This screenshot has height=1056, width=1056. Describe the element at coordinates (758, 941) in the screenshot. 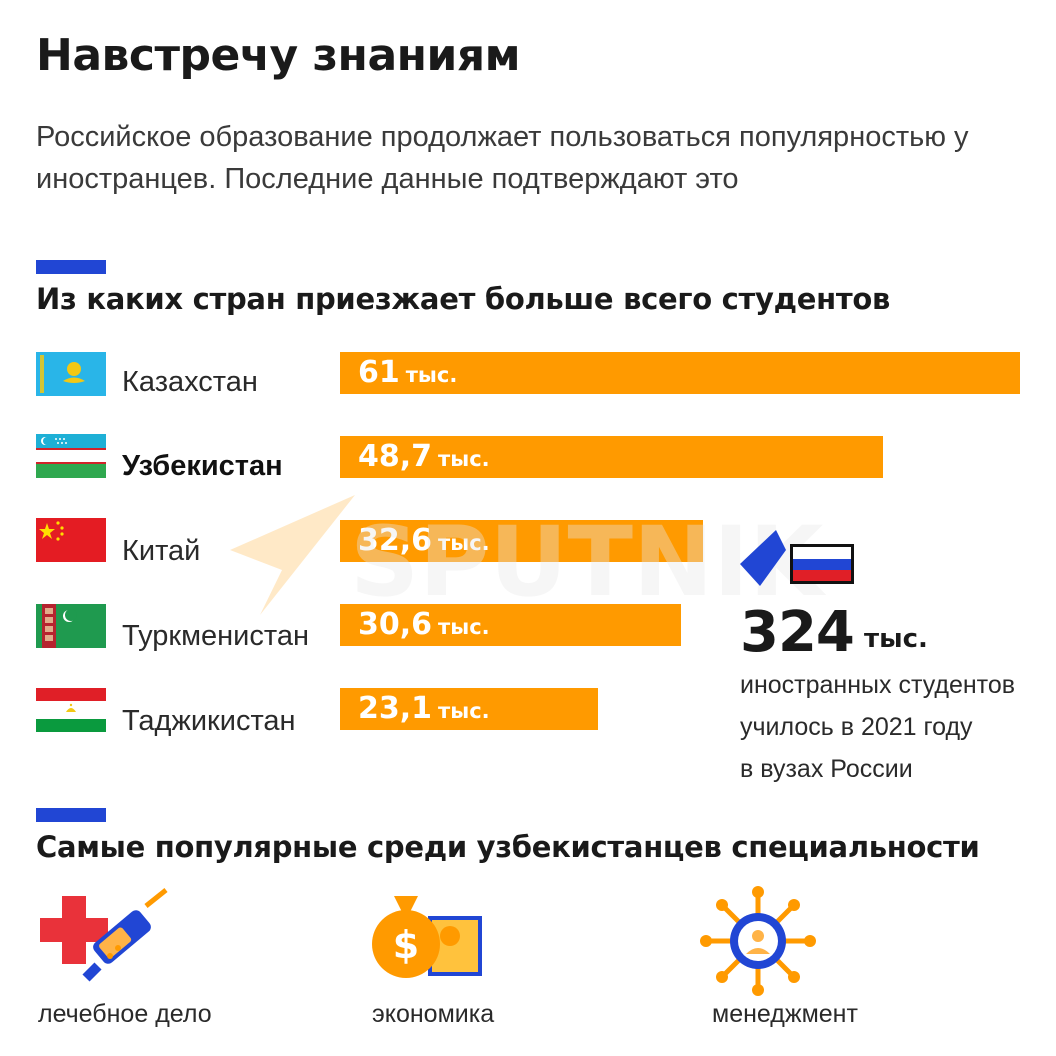

I see `management-wheel-icon` at that location.